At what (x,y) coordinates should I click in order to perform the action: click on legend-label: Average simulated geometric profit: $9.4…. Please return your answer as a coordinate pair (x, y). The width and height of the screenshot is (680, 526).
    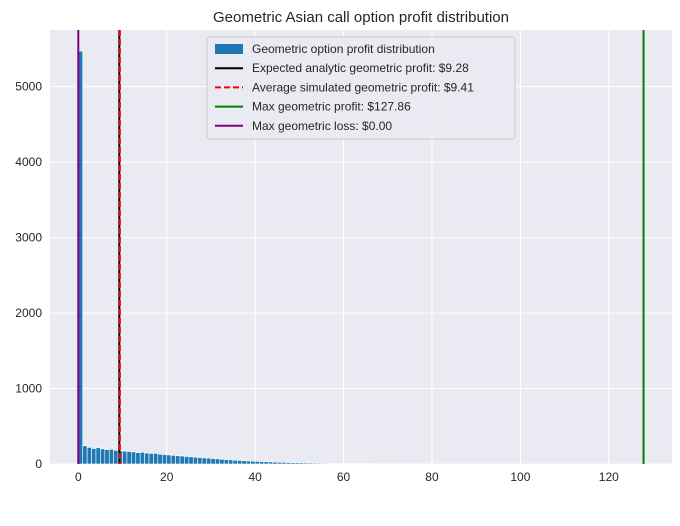
    Looking at the image, I should click on (363, 87).